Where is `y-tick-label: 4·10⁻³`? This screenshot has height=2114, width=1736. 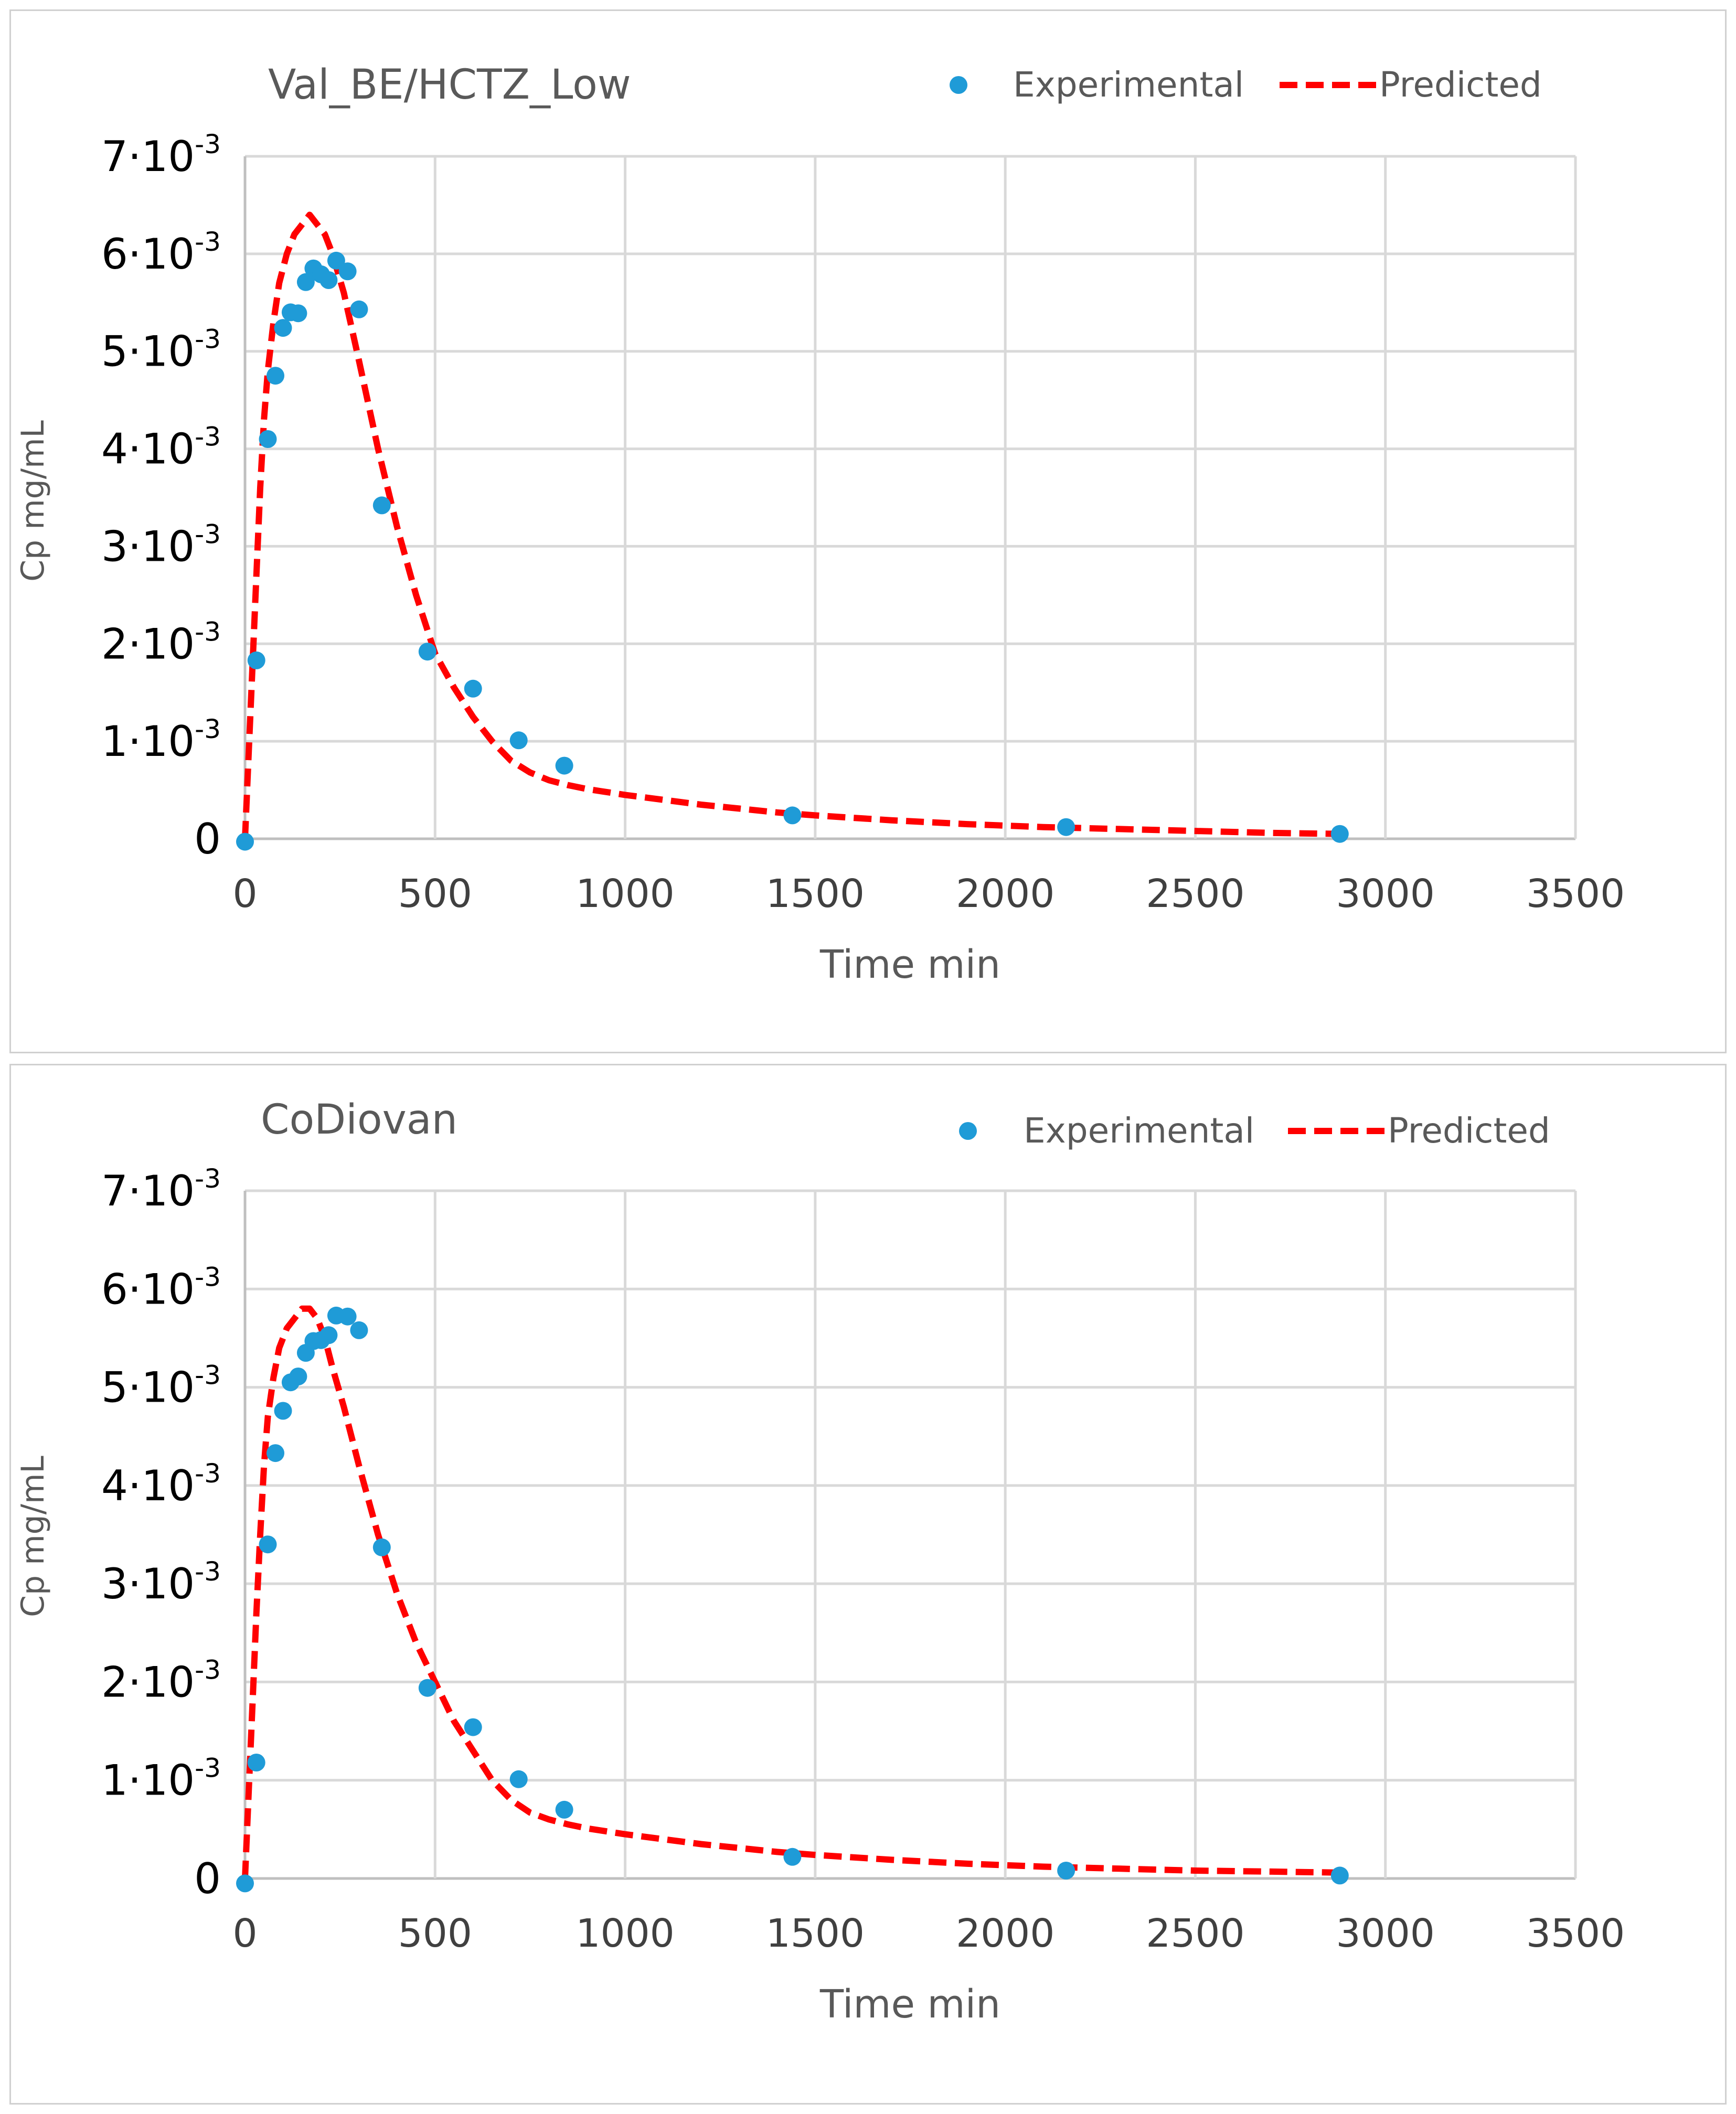
y-tick-label: 4·10⁻³ is located at coordinates (161, 448).